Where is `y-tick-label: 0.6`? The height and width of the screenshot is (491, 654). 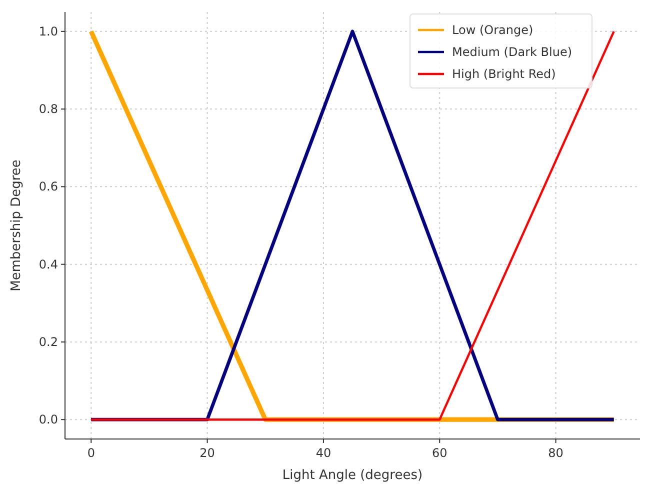
y-tick-label: 0.6 is located at coordinates (48, 187).